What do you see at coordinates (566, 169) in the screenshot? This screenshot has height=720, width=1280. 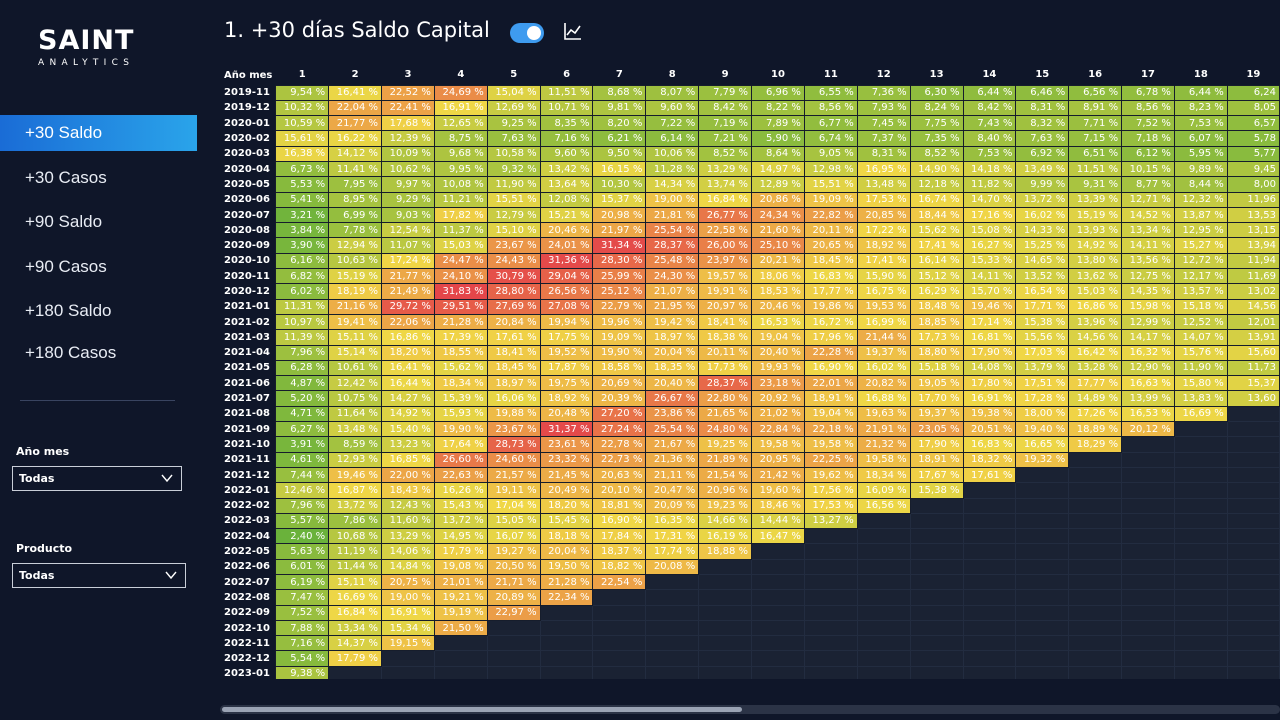 I see `heatmap-cell: 13,42 %` at bounding box center [566, 169].